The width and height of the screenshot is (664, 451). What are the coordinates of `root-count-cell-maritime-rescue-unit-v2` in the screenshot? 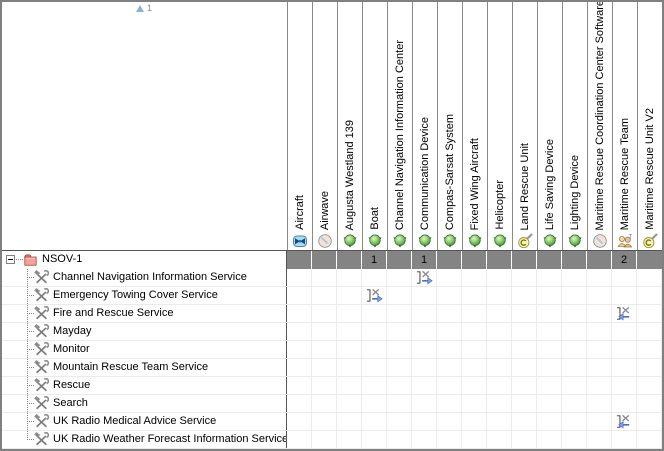 It's located at (649, 260).